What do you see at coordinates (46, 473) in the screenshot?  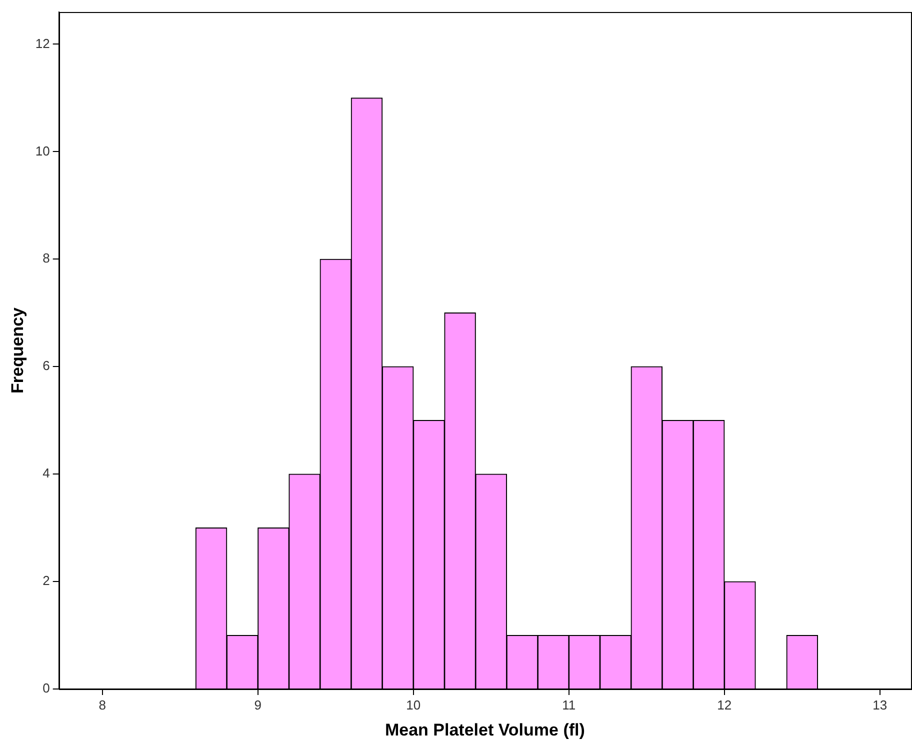 I see `y-tick-label: 4` at bounding box center [46, 473].